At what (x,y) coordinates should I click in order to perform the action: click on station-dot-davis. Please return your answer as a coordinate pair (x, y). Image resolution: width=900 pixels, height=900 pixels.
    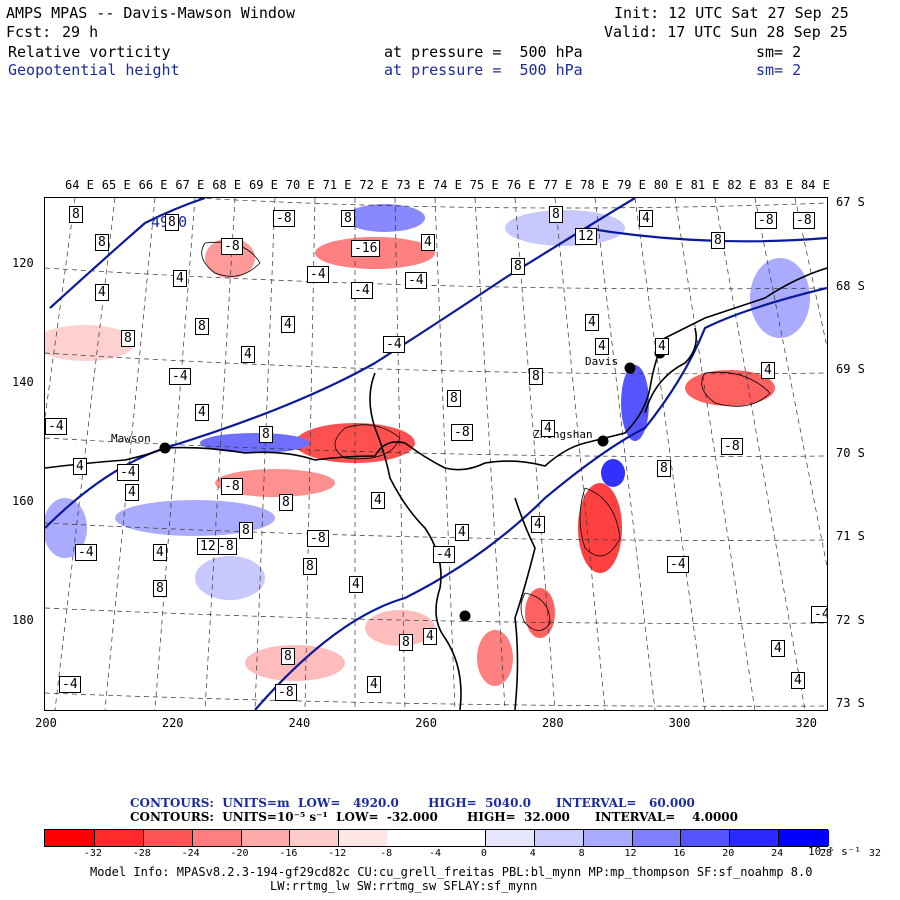
    Looking at the image, I should click on (630, 368).